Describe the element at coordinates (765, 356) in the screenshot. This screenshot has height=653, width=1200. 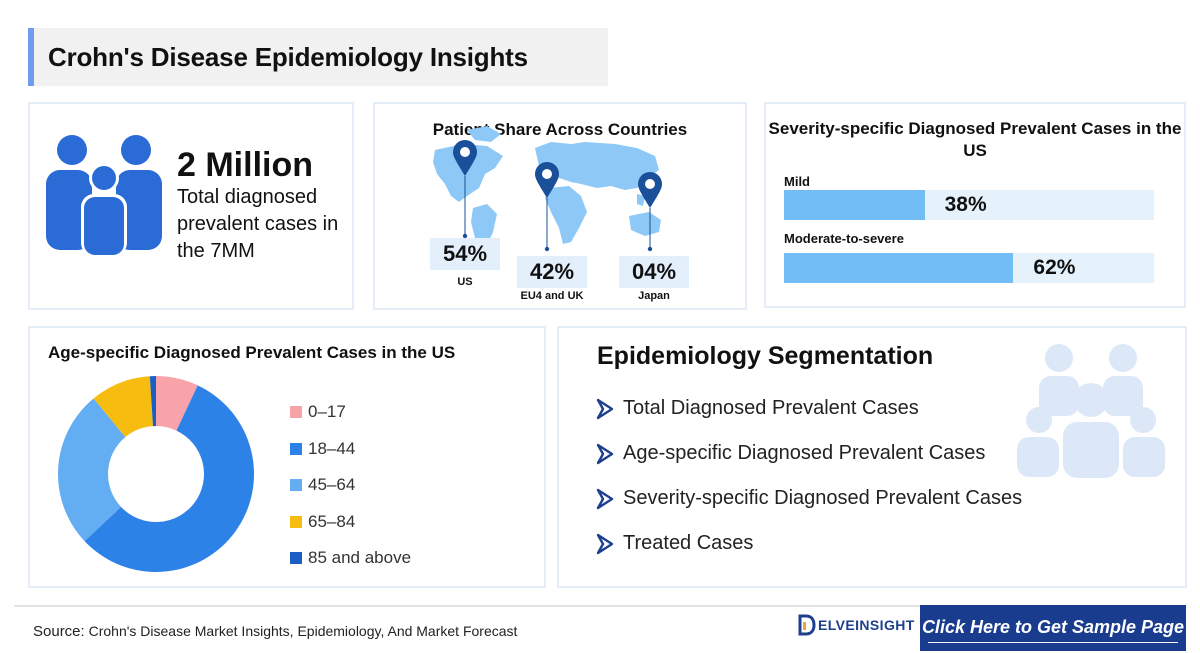
I see `segmentation-title: Epidemiology Segmentation` at that location.